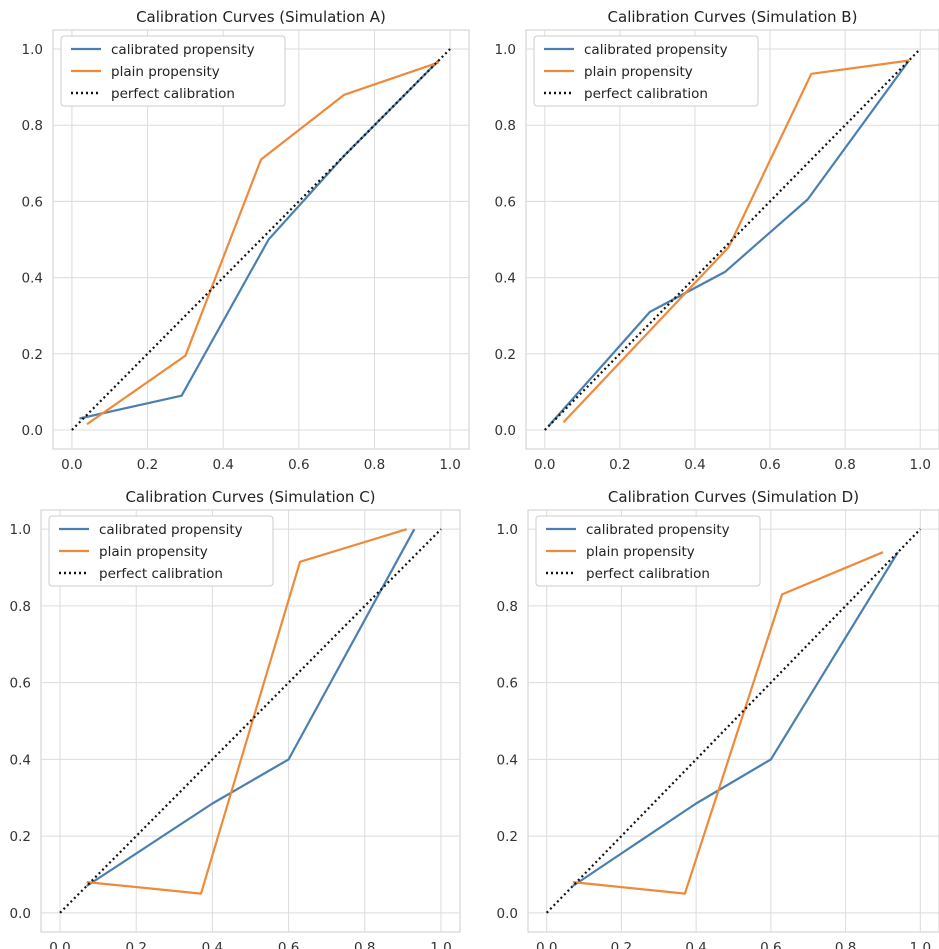 The image size is (939, 949). I want to click on legend-box-b, so click(646, 71).